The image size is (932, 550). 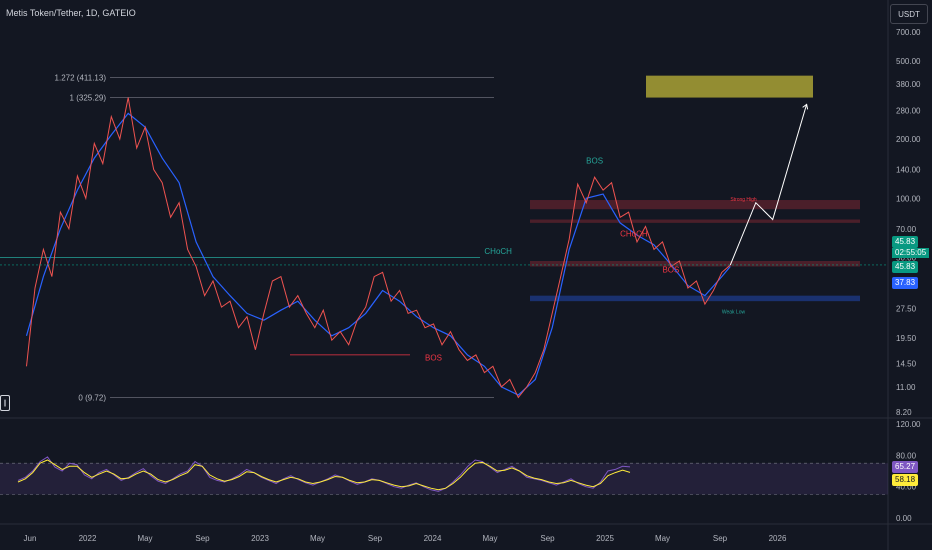 What do you see at coordinates (905, 467) in the screenshot?
I see `rsi-value-tag: 65.27` at bounding box center [905, 467].